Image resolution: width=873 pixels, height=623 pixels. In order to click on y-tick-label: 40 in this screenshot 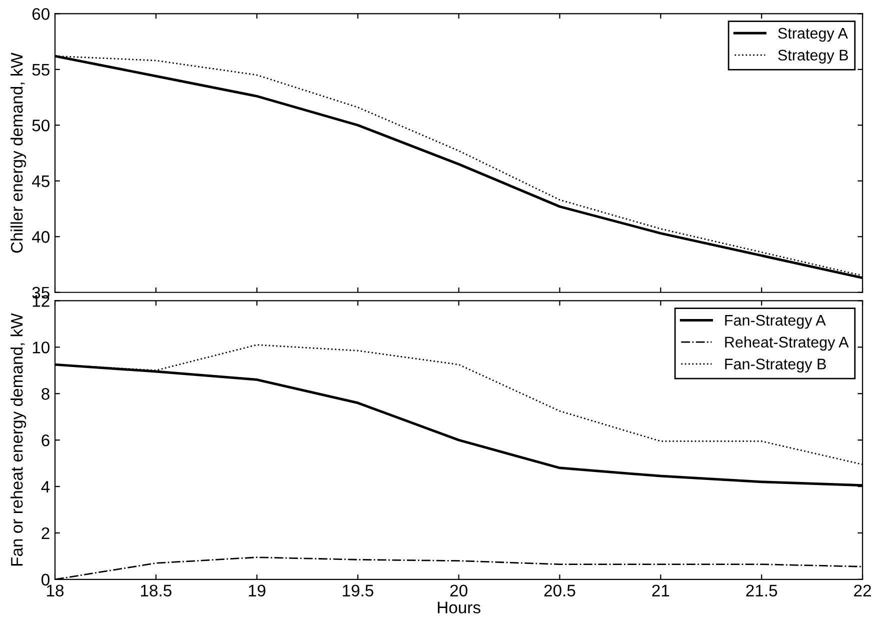, I will do `click(41, 237)`.